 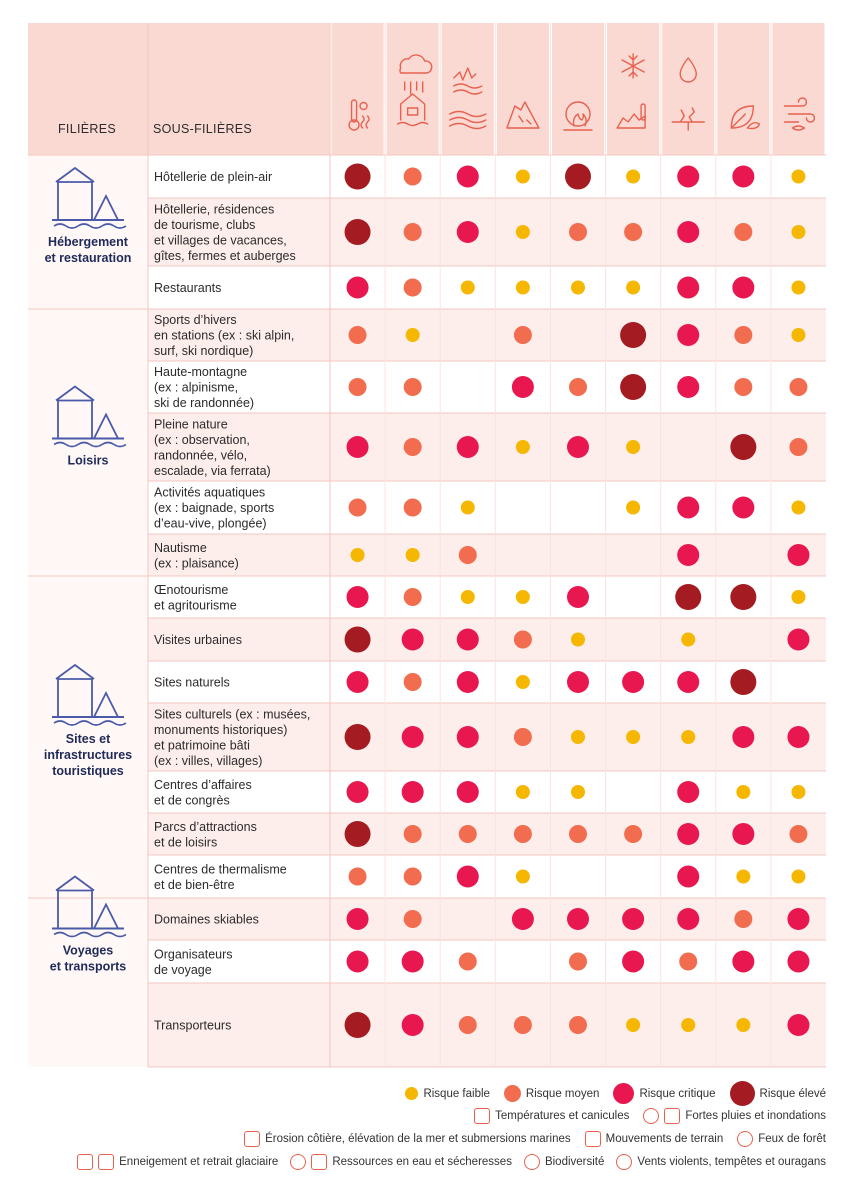 What do you see at coordinates (523, 115) in the screenshot?
I see `landslide-icon-stroke` at bounding box center [523, 115].